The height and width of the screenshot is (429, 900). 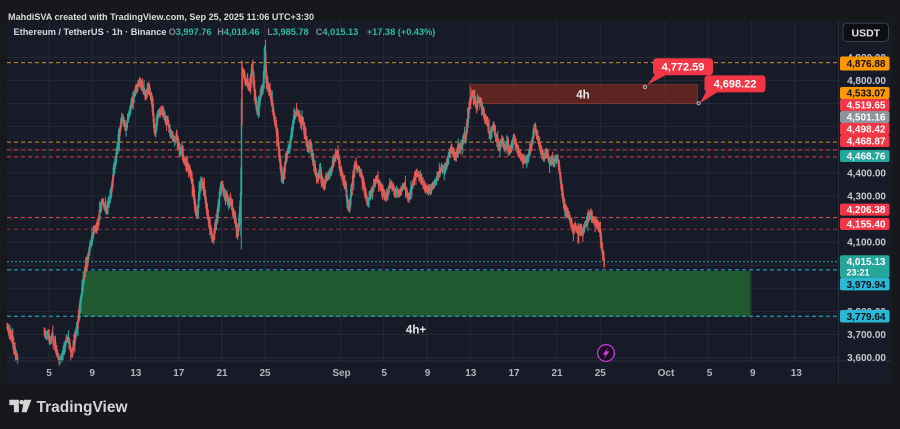 I want to click on svg-text: Sep, so click(x=341, y=373).